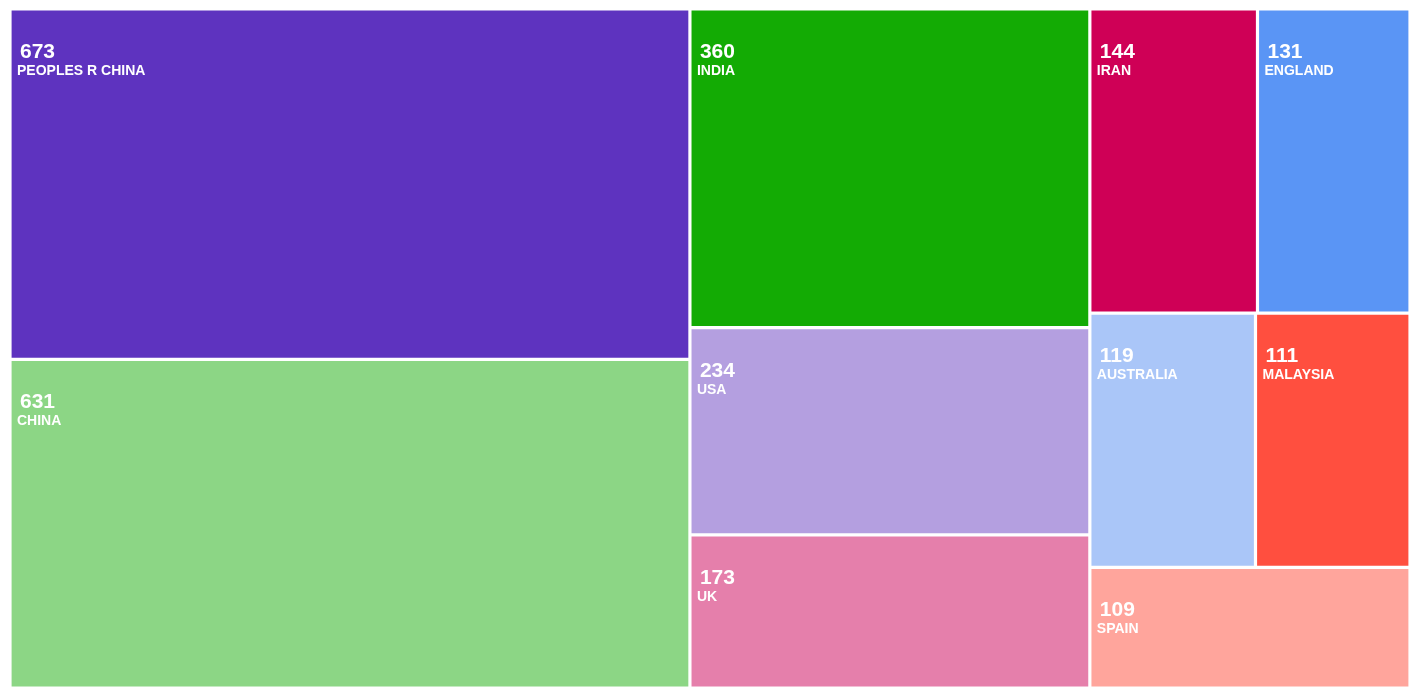  What do you see at coordinates (717, 50) in the screenshot?
I see `data-label: 360` at bounding box center [717, 50].